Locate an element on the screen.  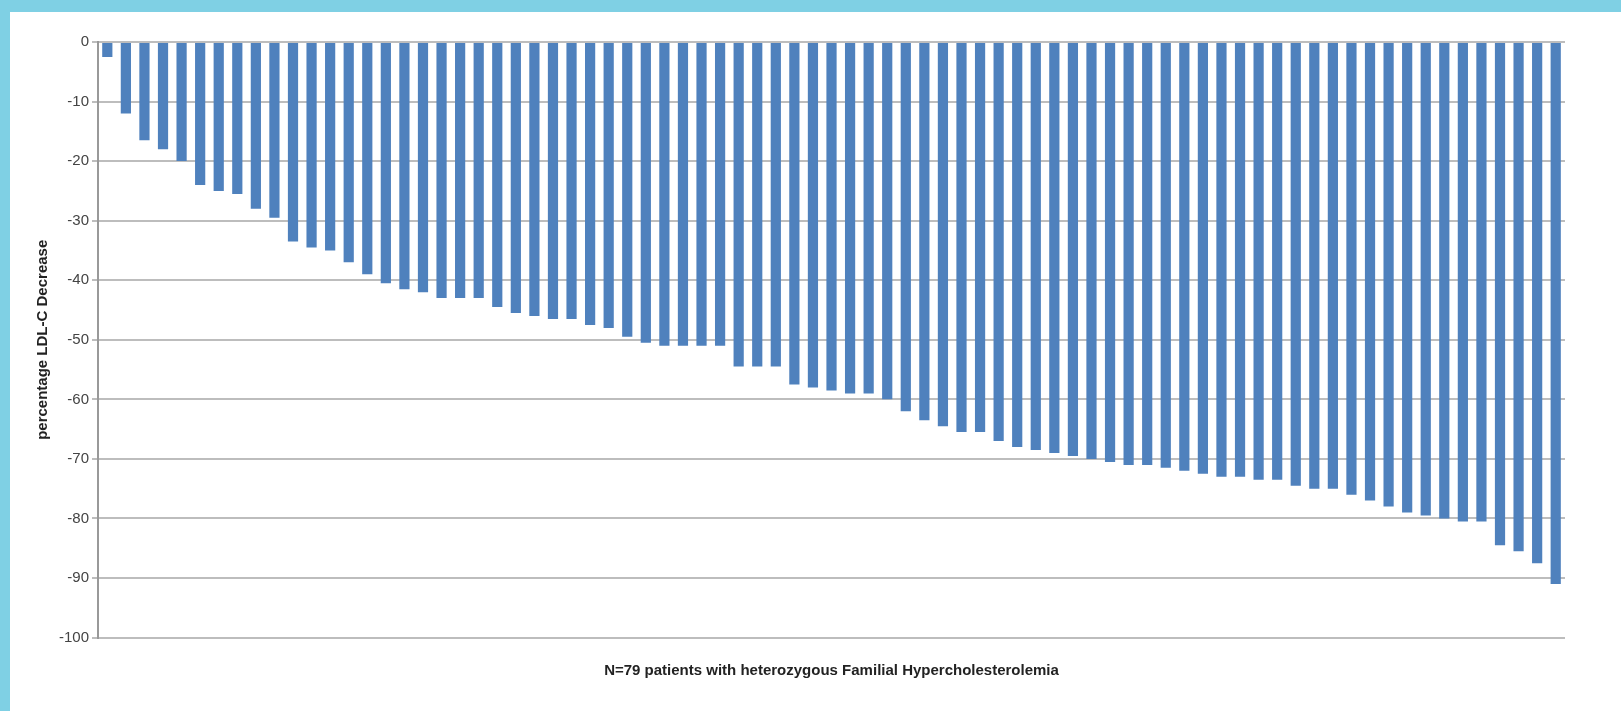
y-tick-label: -40 is located at coordinates (78, 279).